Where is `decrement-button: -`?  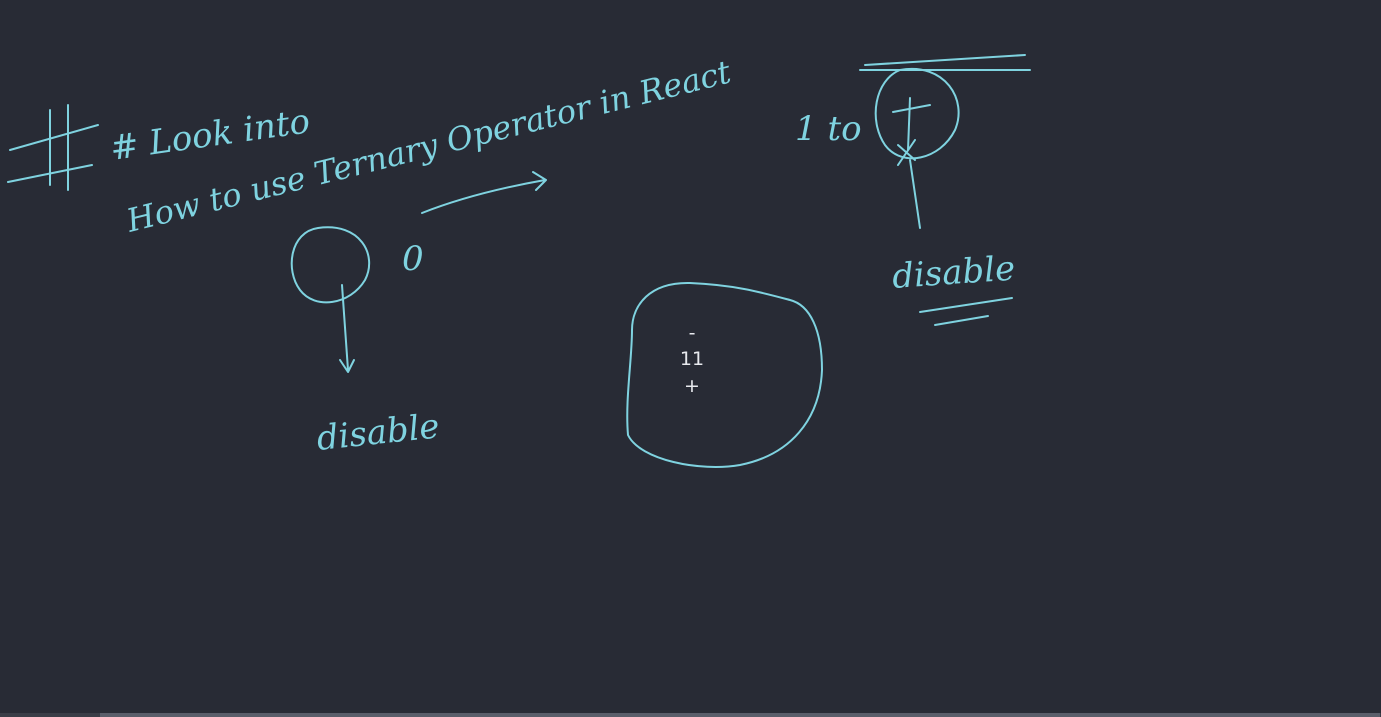
decrement-button: - is located at coordinates (692, 333).